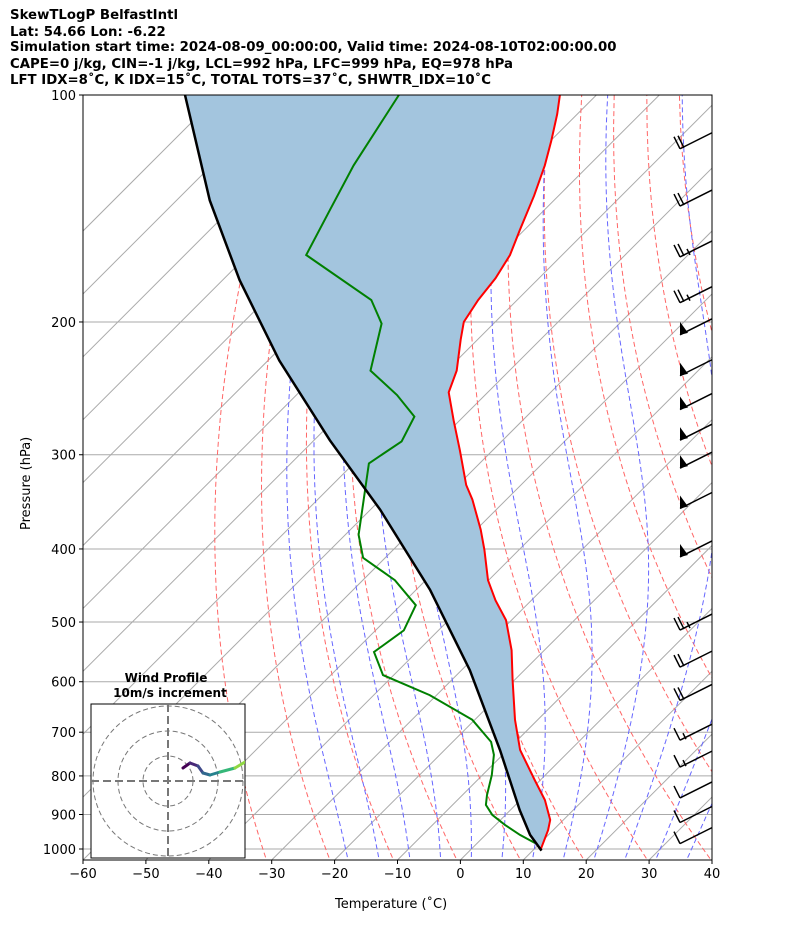 This screenshot has height=937, width=794. Describe the element at coordinates (63, 777) in the screenshot. I see `y-tick-label: 800` at that location.